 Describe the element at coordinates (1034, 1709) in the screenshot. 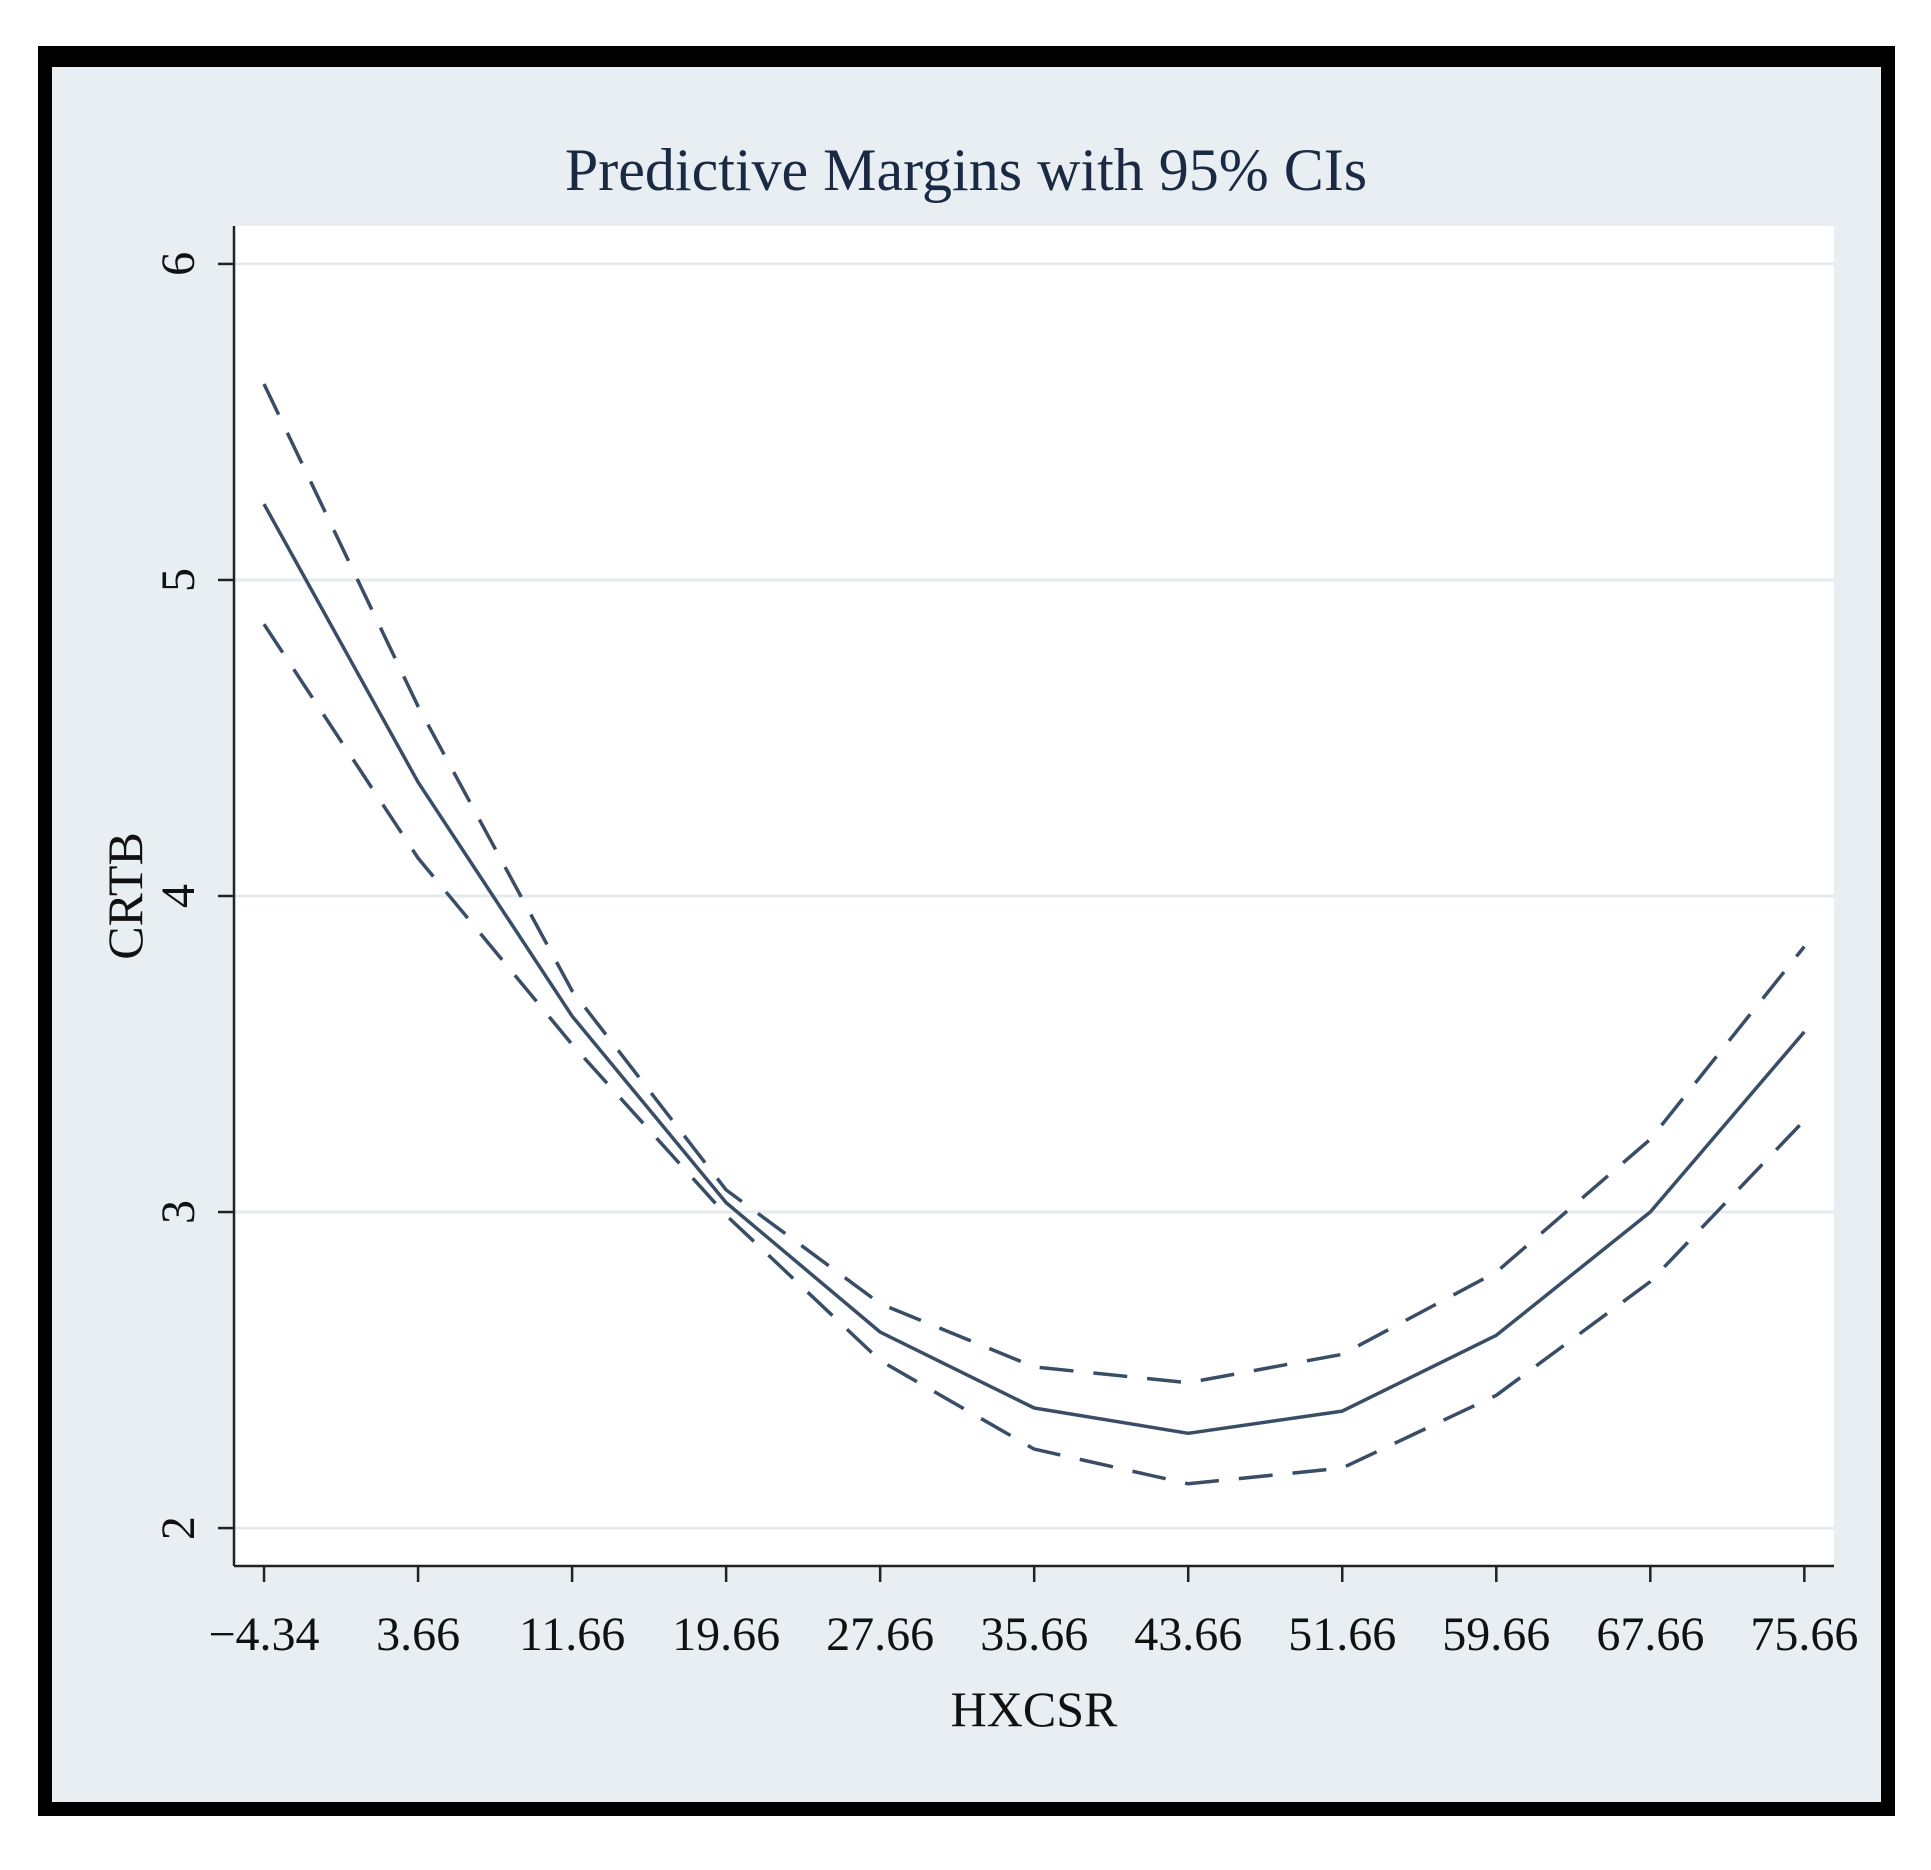

I see `x-axis-label: HXCSR` at that location.